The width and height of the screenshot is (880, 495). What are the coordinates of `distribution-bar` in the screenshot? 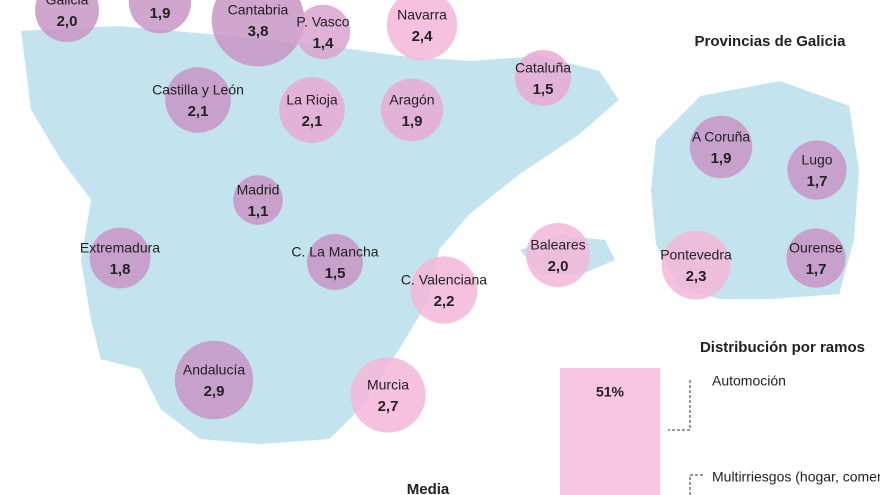 It's located at (610, 431).